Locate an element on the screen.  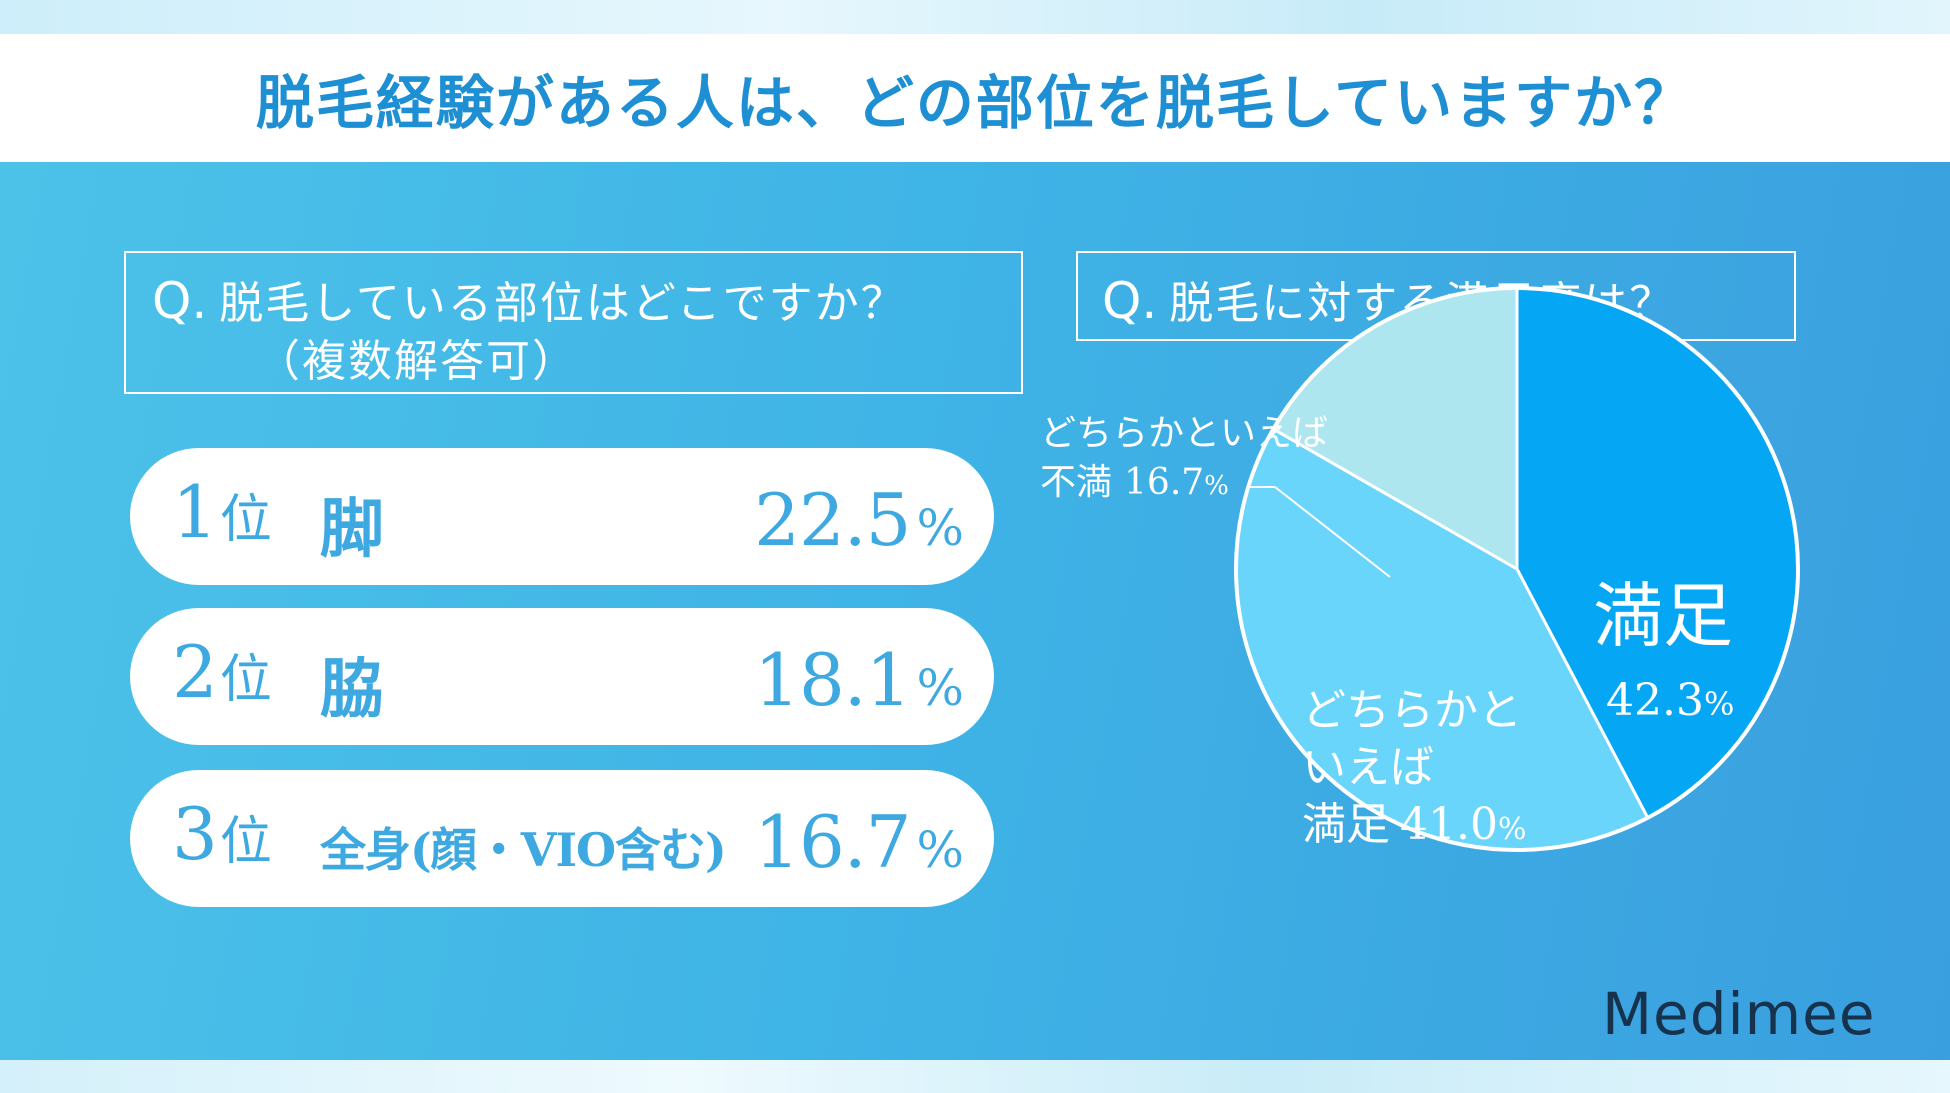
leader-line-diagonal is located at coordinates (1332, 532).